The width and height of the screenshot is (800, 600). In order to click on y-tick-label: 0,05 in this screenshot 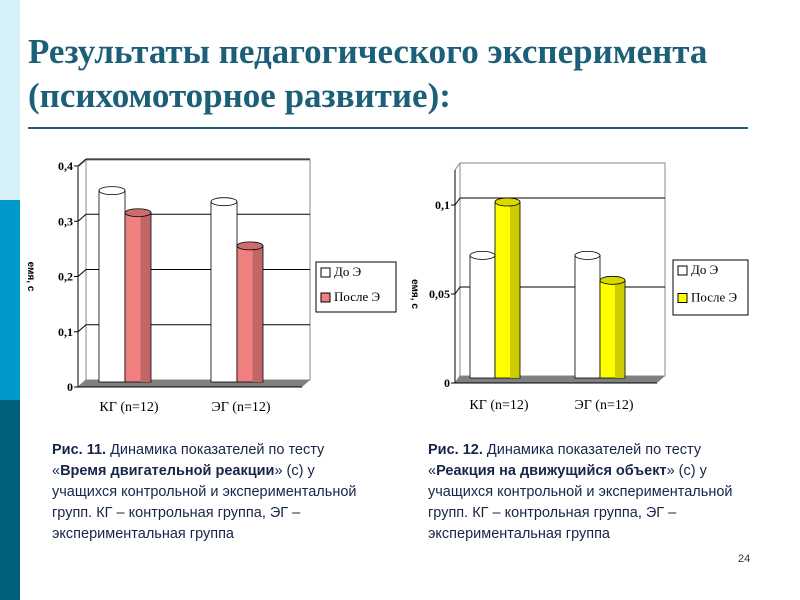, I will do `click(439, 294)`.